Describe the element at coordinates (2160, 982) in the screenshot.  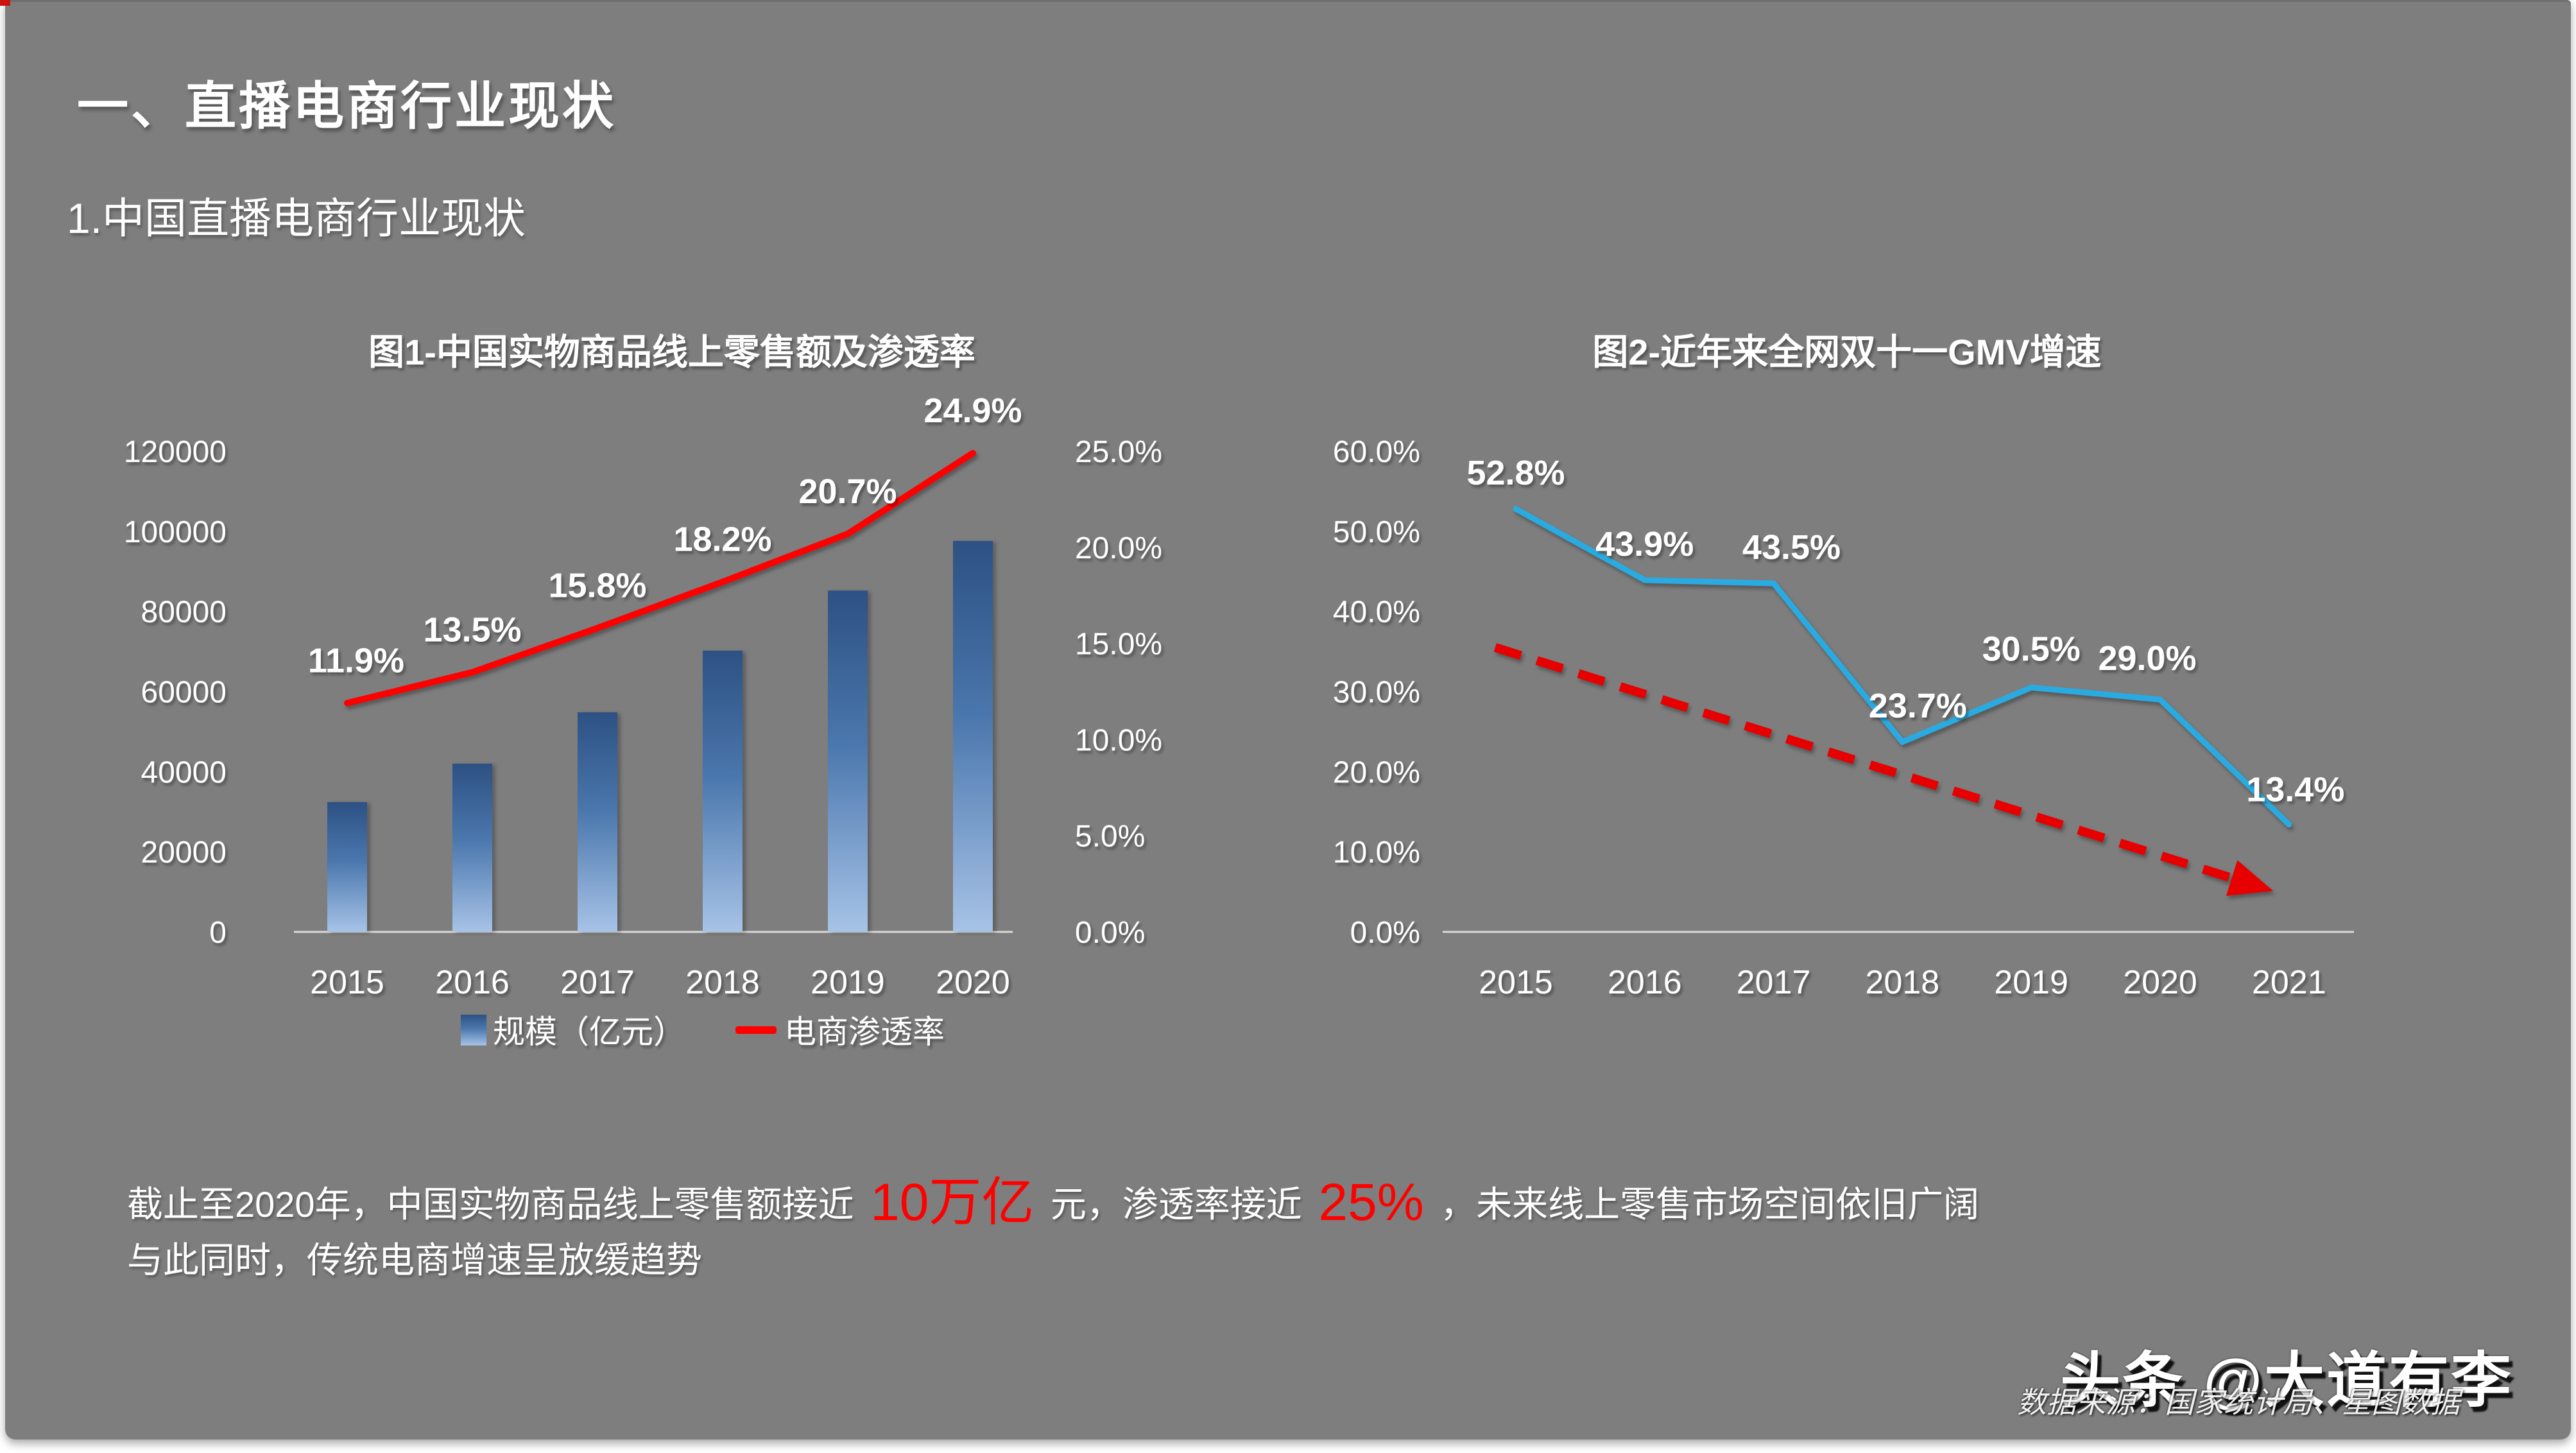
I see `chart2-x-label-2020: 2020` at that location.